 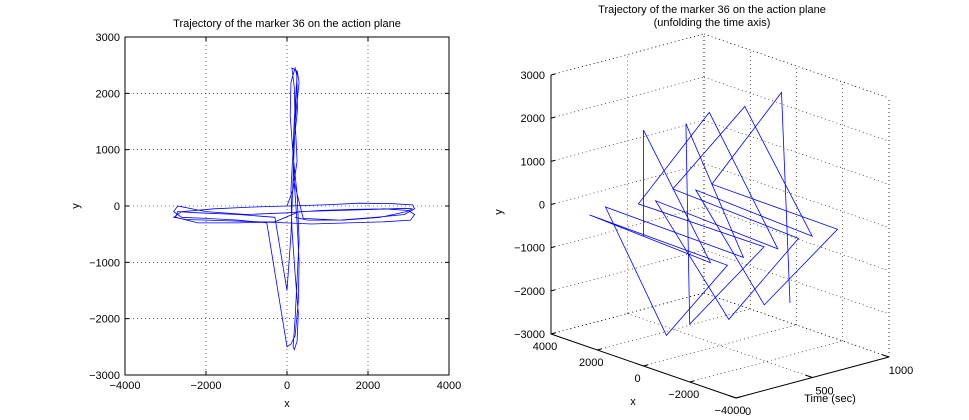 I want to click on z-axis-label-3d: Time (sec), so click(x=830, y=399).